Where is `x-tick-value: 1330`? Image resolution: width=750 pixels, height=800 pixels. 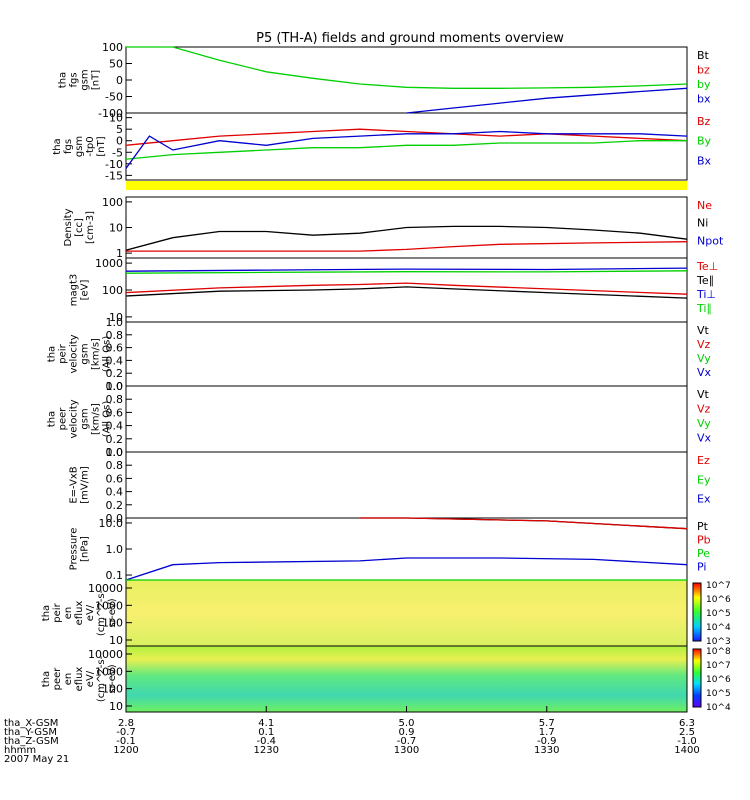
x-tick-value: 1330 is located at coordinates (546, 750).